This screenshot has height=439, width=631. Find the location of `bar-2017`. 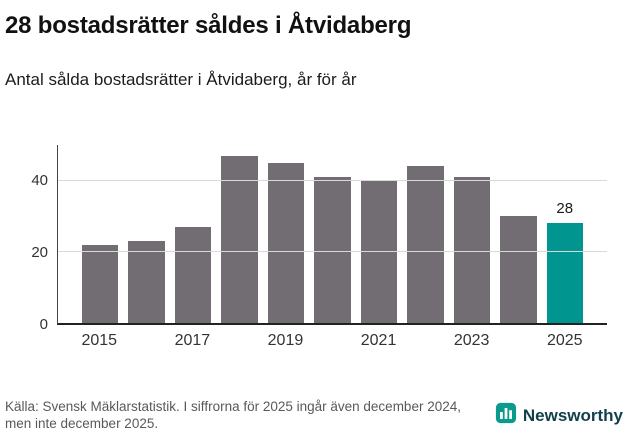

bar-2017 is located at coordinates (193, 234).